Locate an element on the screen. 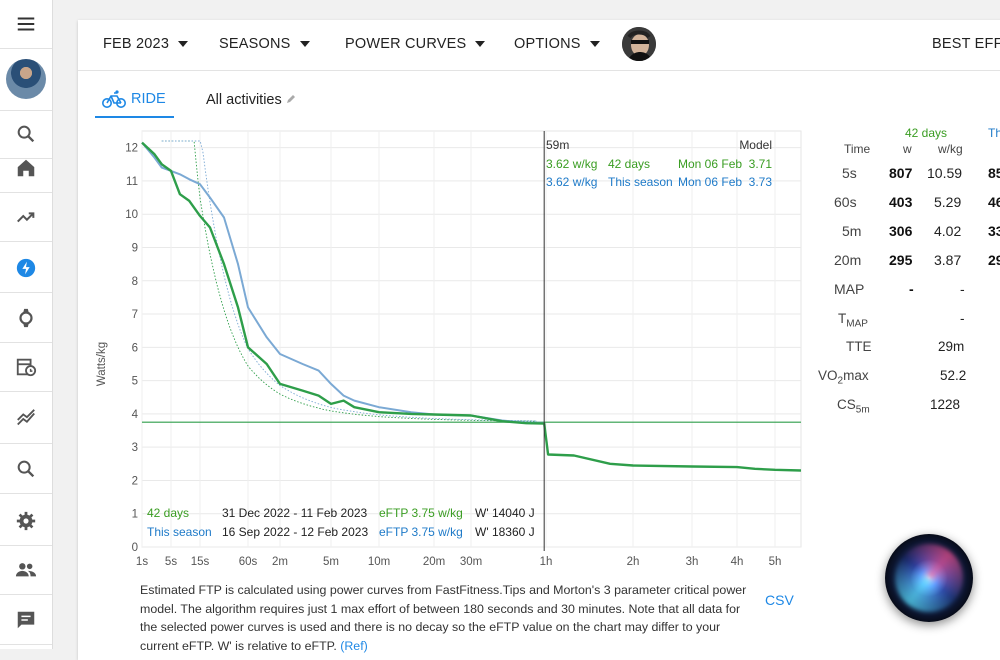 The width and height of the screenshot is (1000, 660). y-tick-label: 6 is located at coordinates (135, 348).